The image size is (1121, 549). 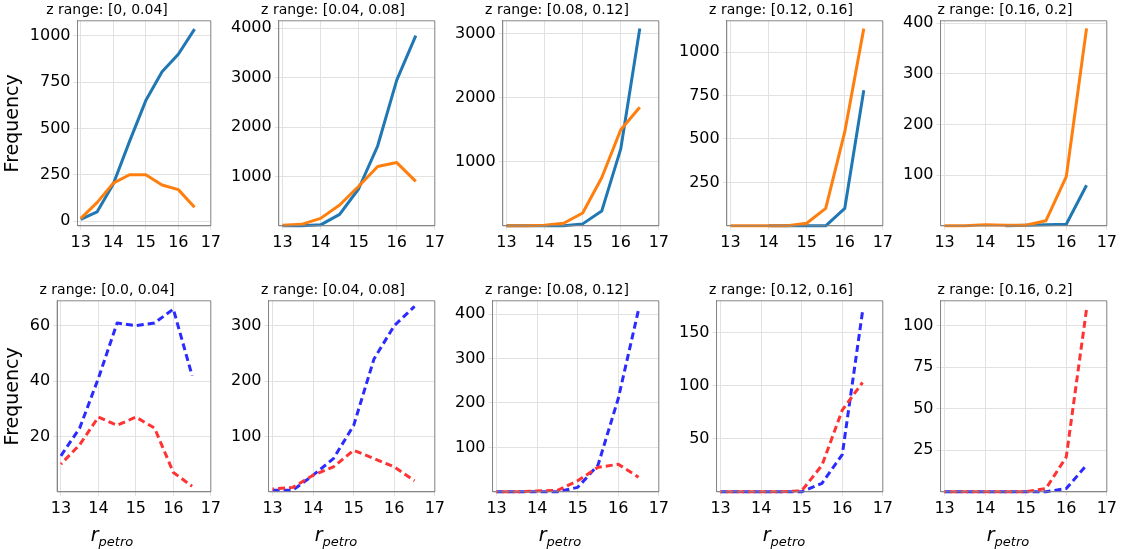 I want to click on y-tick-label: 3000, so click(x=251, y=76).